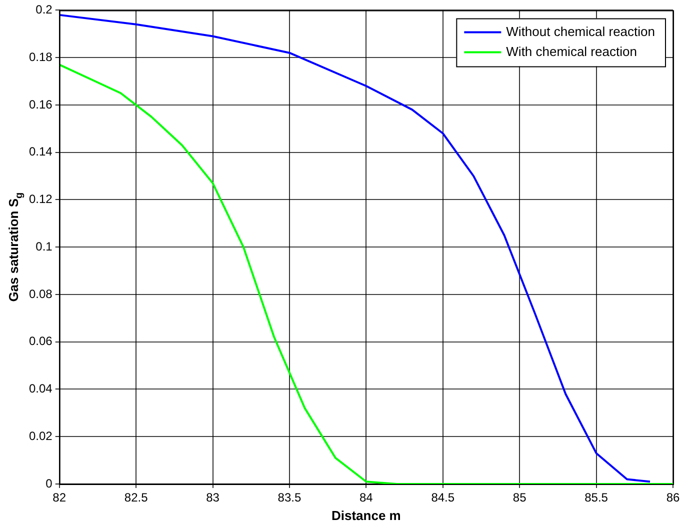 The width and height of the screenshot is (683, 528). I want to click on x-tick-label: 83, so click(213, 497).